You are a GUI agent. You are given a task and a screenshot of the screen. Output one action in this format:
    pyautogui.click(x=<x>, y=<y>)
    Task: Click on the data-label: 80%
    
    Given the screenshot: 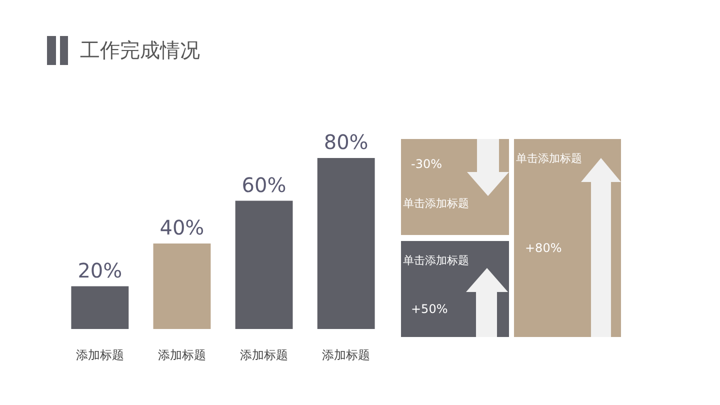 What is the action you would take?
    pyautogui.click(x=346, y=142)
    